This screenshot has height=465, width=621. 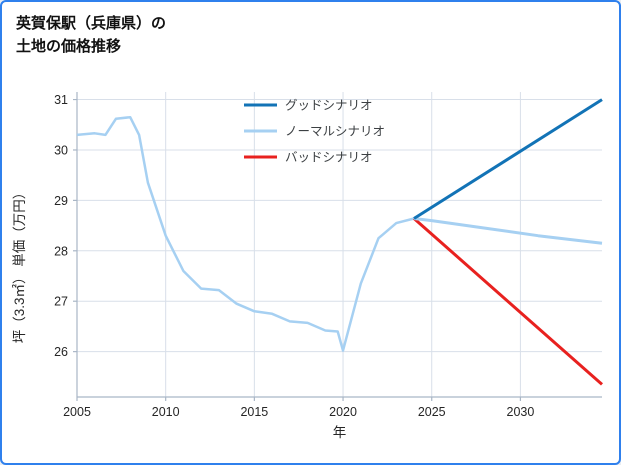 I want to click on x-tick-label: 2020, so click(x=343, y=412).